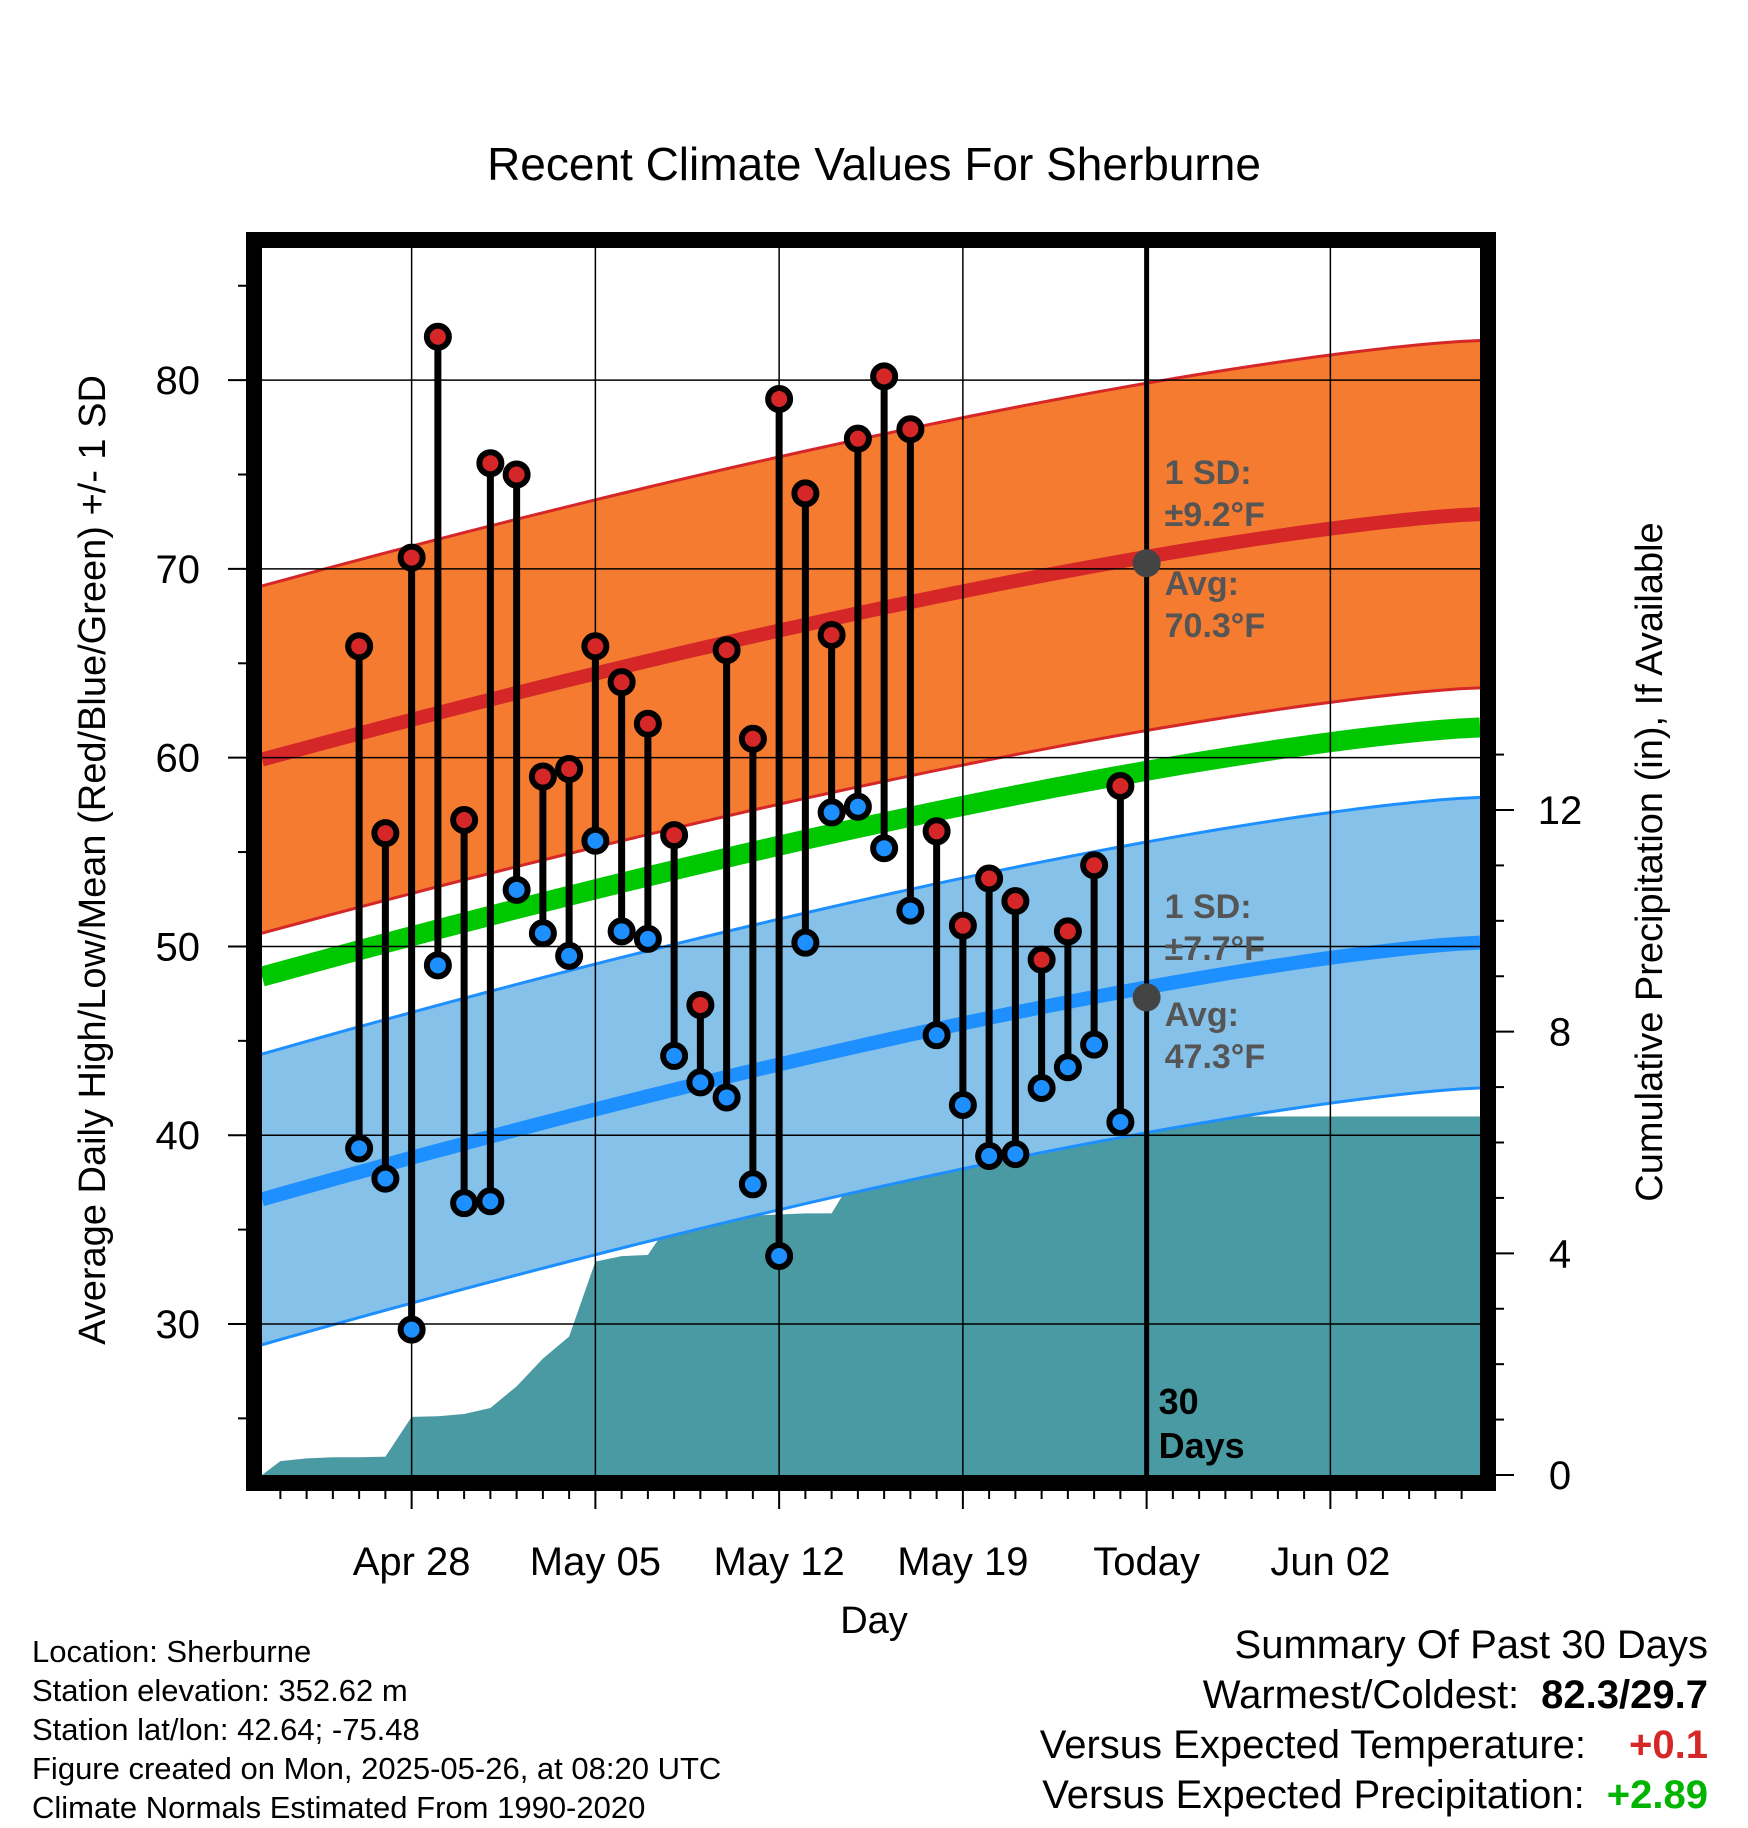  I want to click on location-text: Location: Sherburne, so click(172, 1651).